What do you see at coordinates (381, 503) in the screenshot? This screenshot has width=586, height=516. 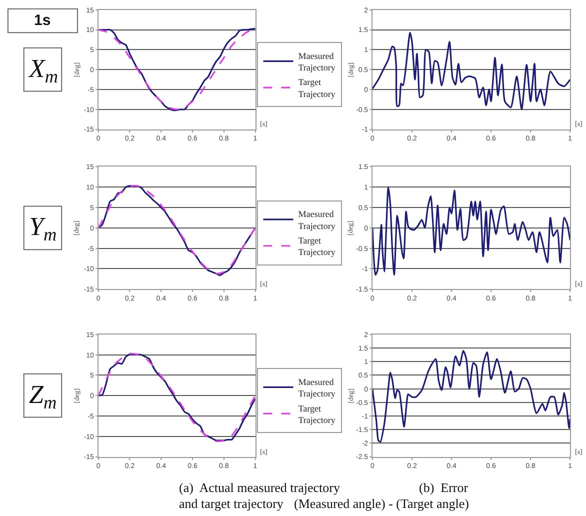 I see `text: (Measured angle) - (Target angle)` at bounding box center [381, 503].